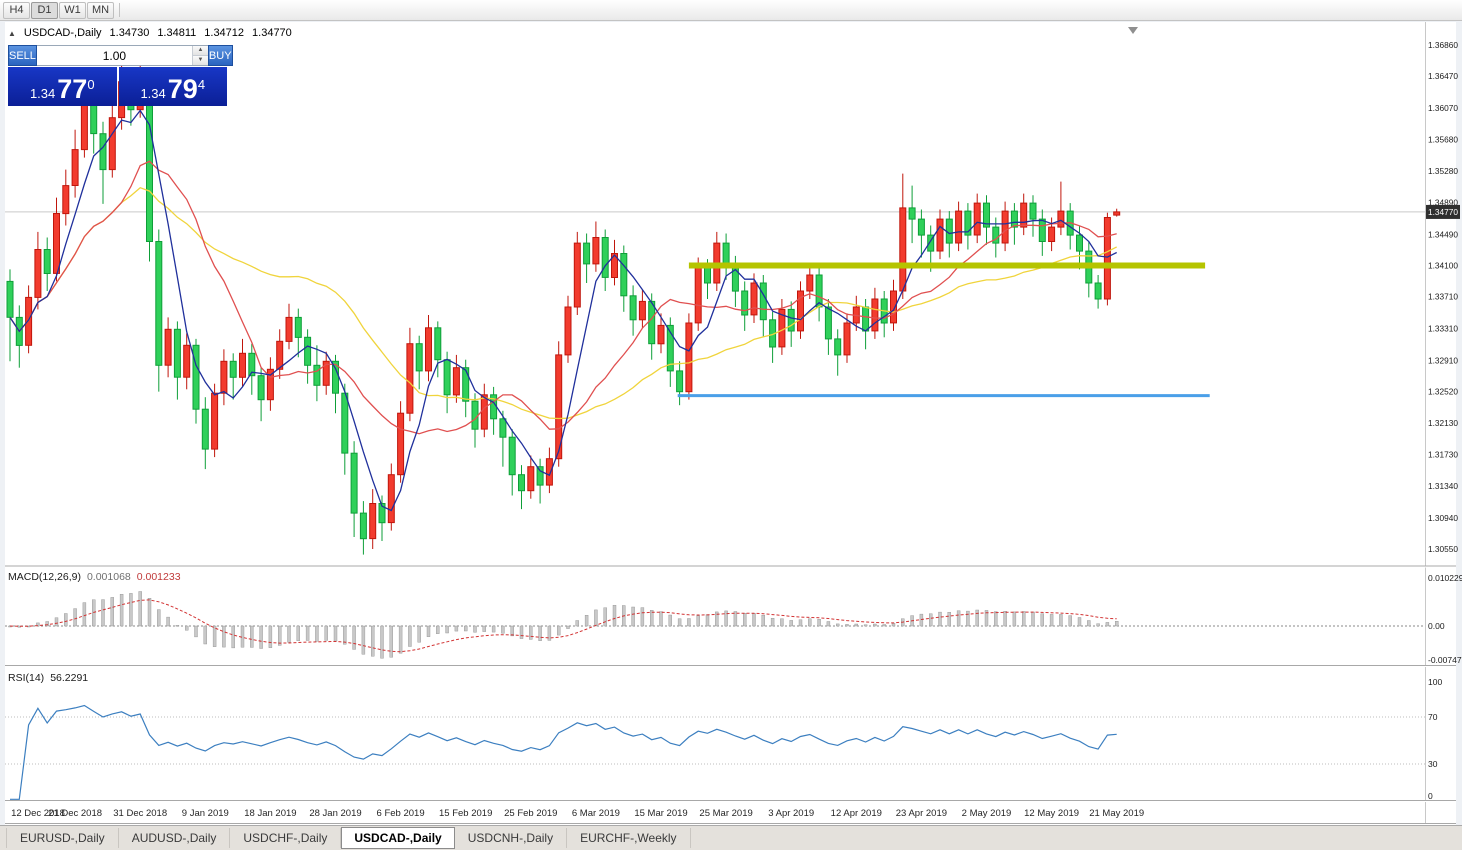 This screenshot has height=850, width=1462. Describe the element at coordinates (1443, 265) in the screenshot. I see `price-axis-label: 1.34100` at that location.